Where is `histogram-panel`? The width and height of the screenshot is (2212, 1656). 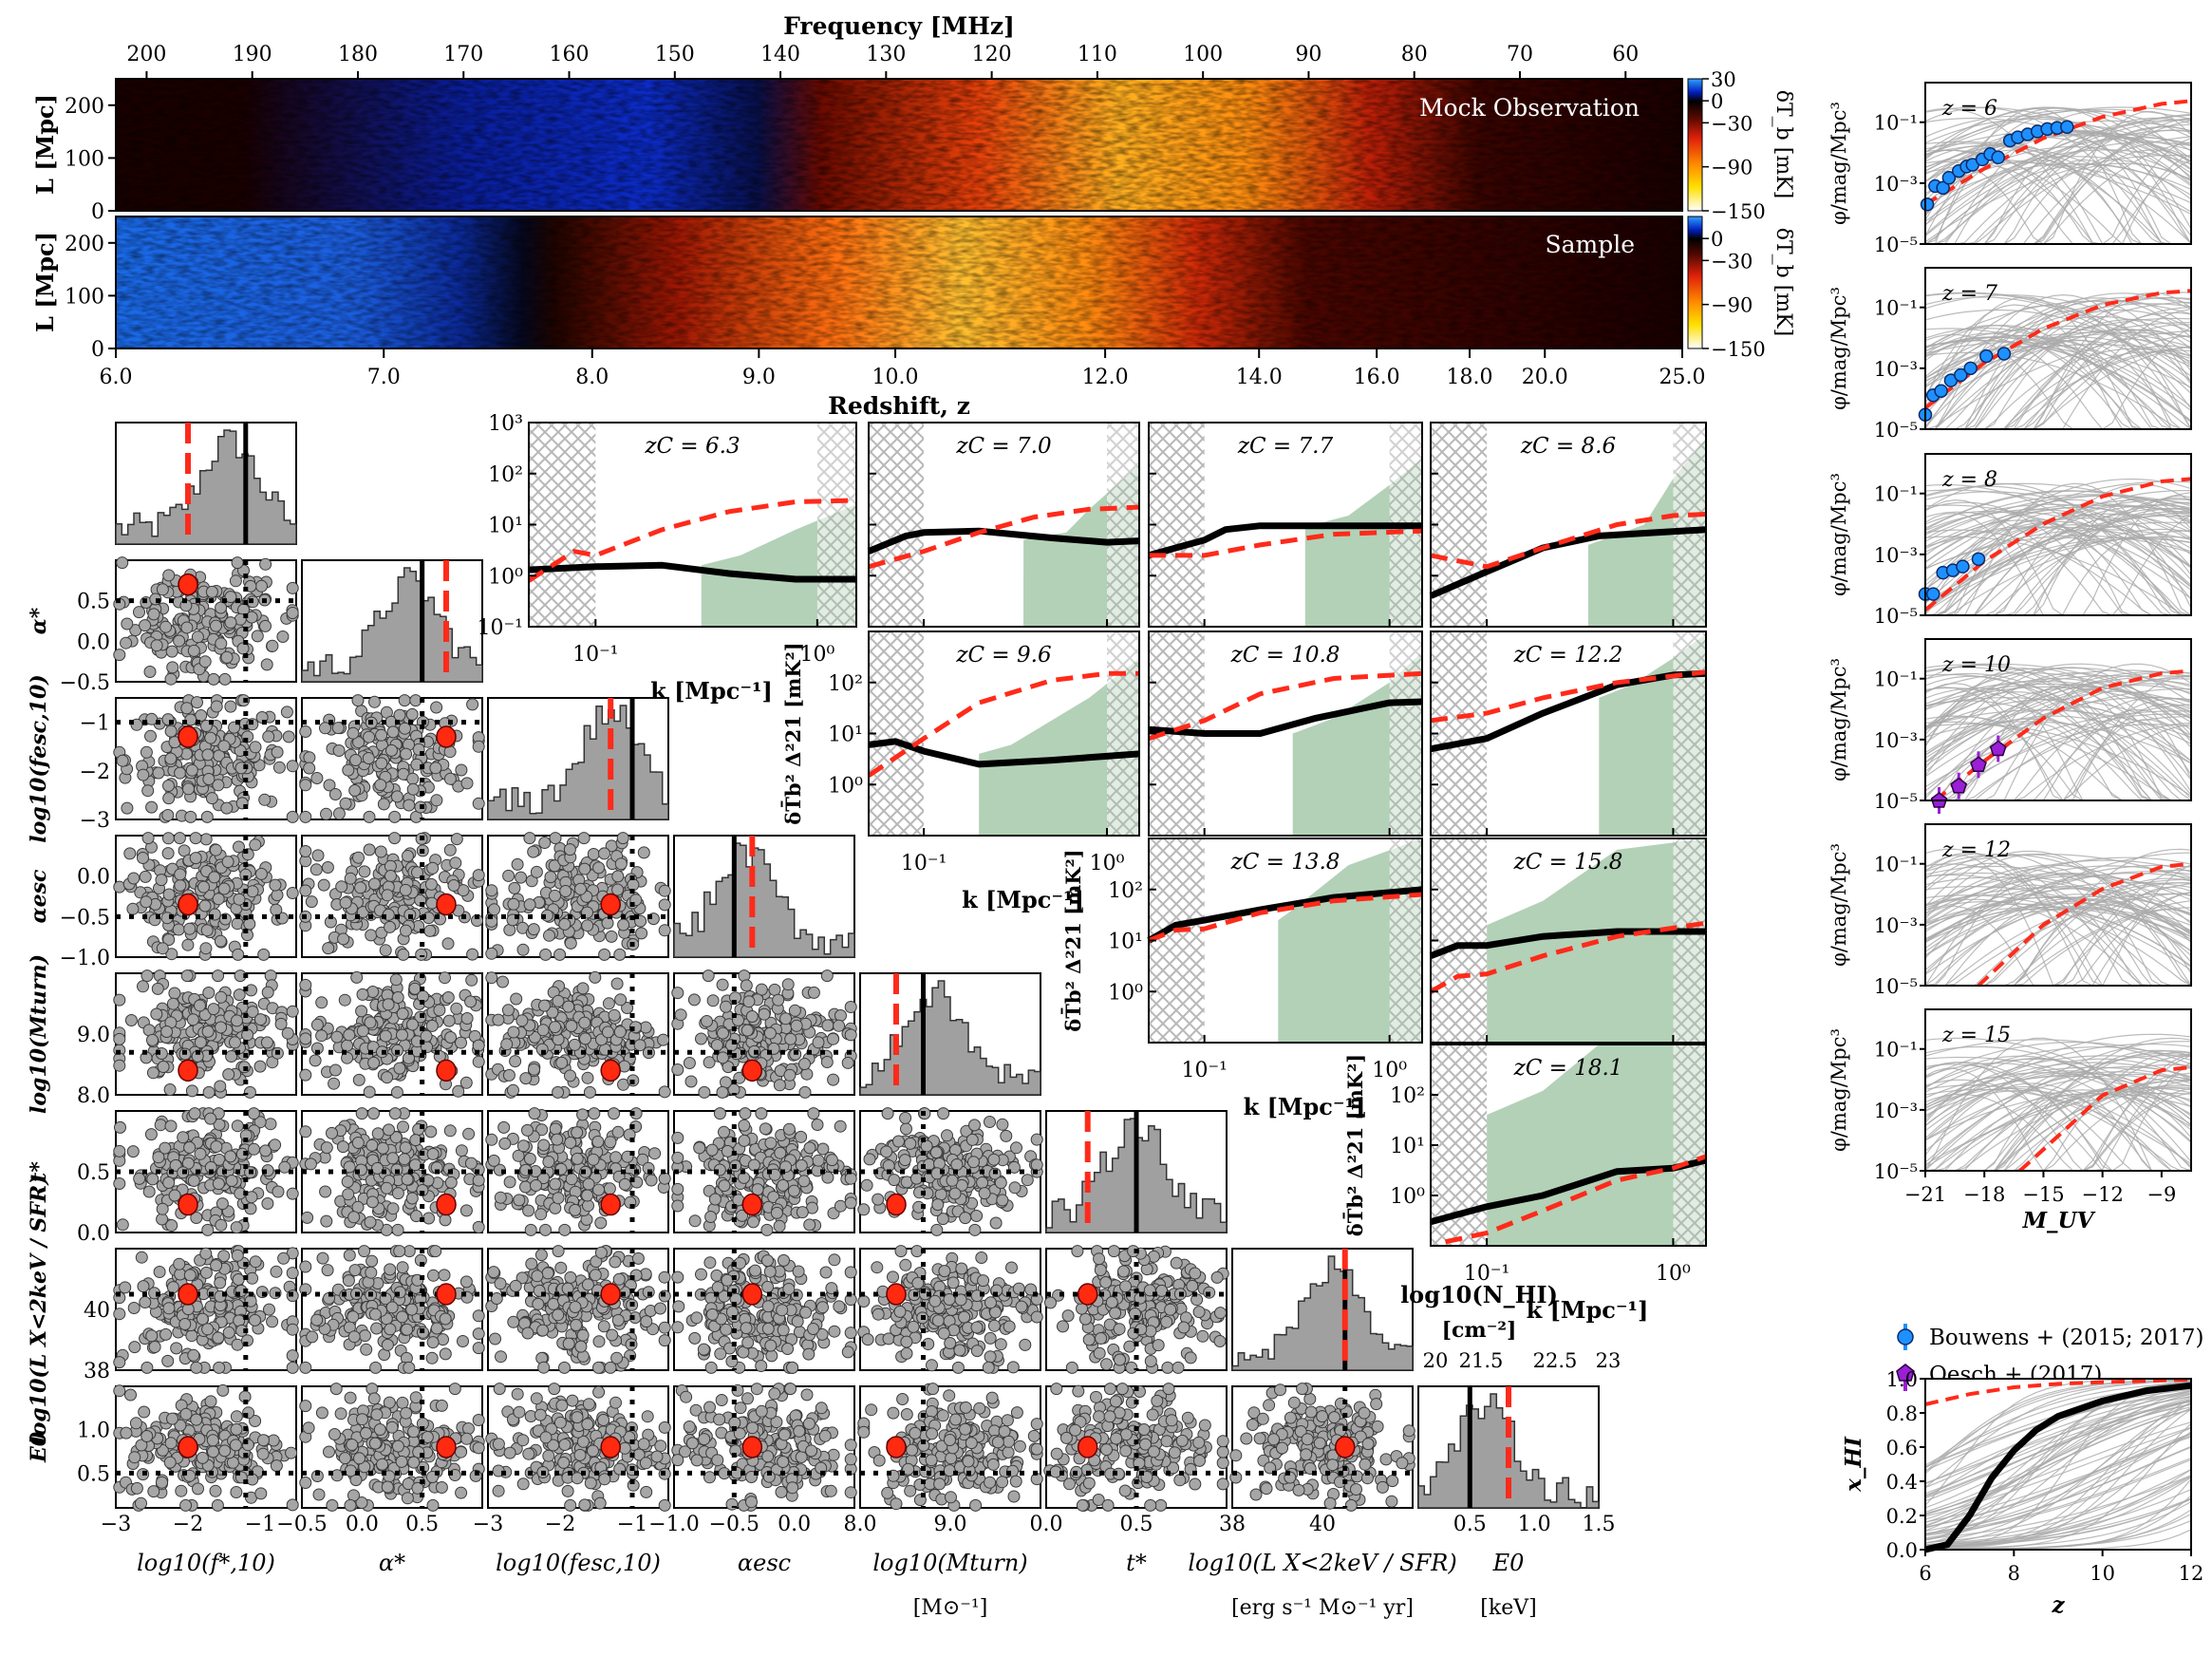 histogram-panel is located at coordinates (206, 483).